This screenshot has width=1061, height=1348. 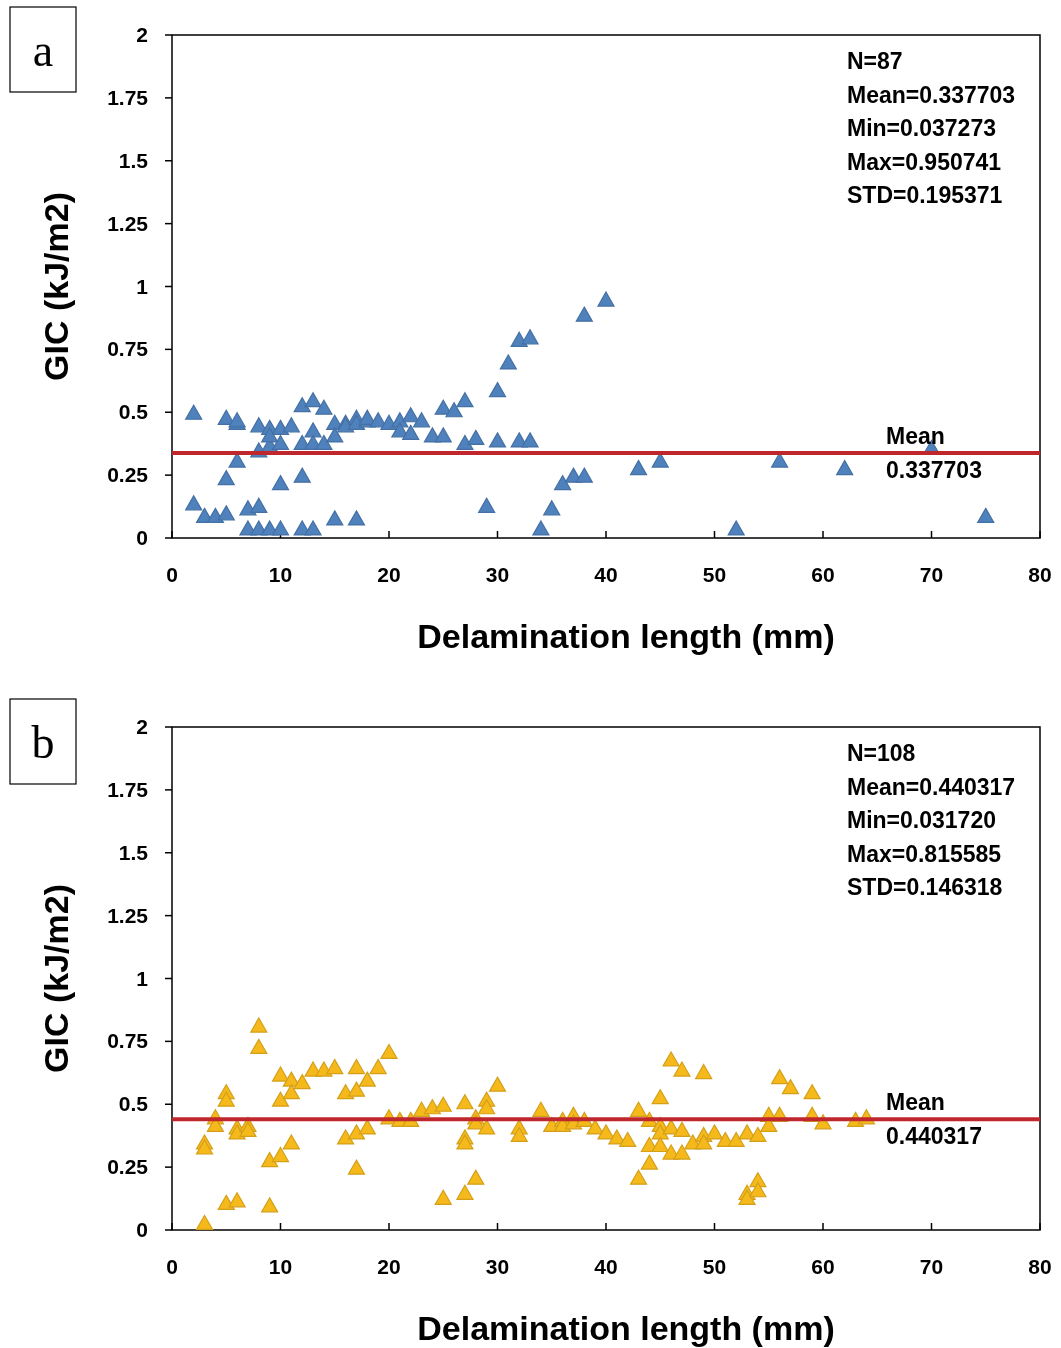 What do you see at coordinates (924, 161) in the screenshot?
I see `annotation: Max=0.950741` at bounding box center [924, 161].